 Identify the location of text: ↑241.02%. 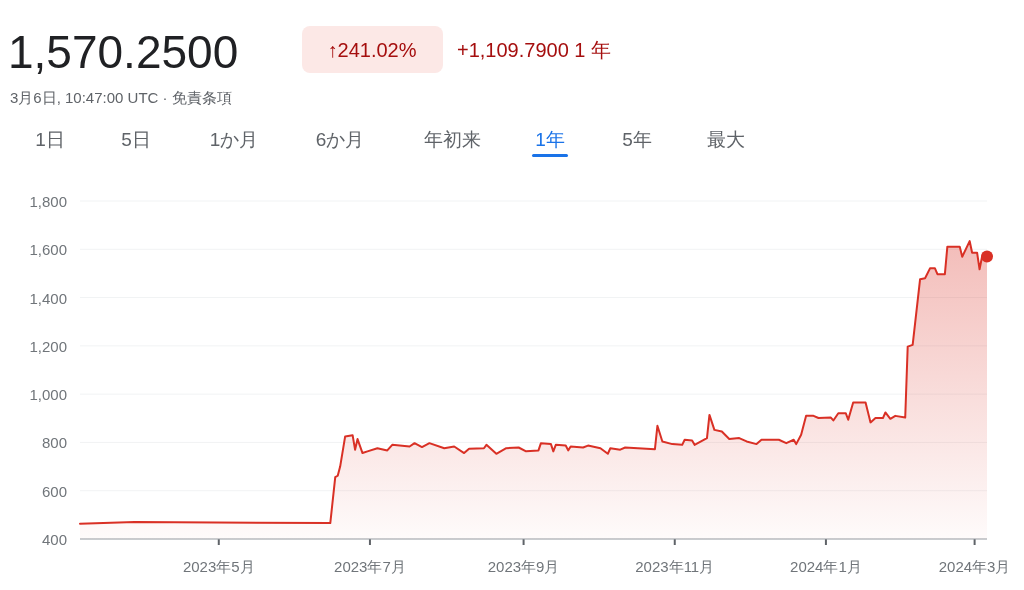
(372, 50).